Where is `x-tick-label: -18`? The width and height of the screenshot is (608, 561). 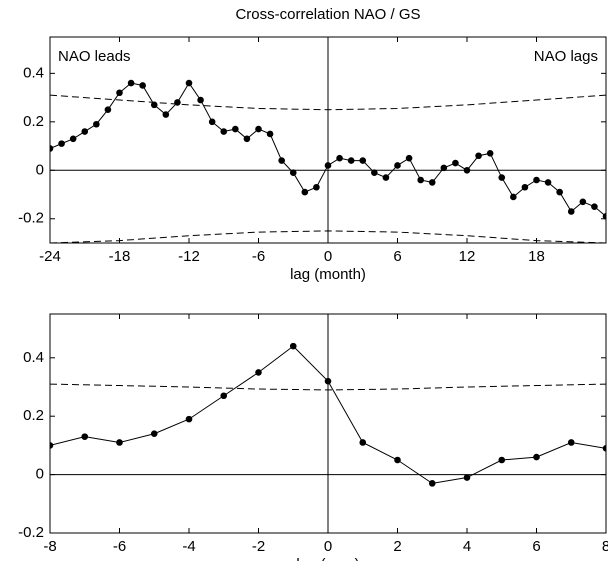 x-tick-label: -18 is located at coordinates (120, 256).